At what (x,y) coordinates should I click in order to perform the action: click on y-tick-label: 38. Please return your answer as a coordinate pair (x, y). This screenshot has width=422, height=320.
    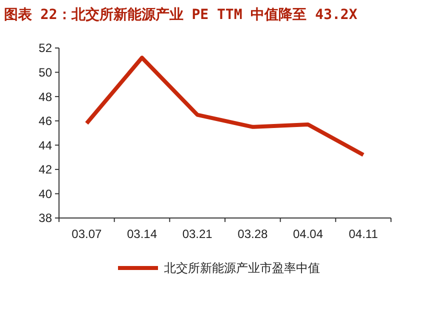
    Looking at the image, I should click on (45, 218).